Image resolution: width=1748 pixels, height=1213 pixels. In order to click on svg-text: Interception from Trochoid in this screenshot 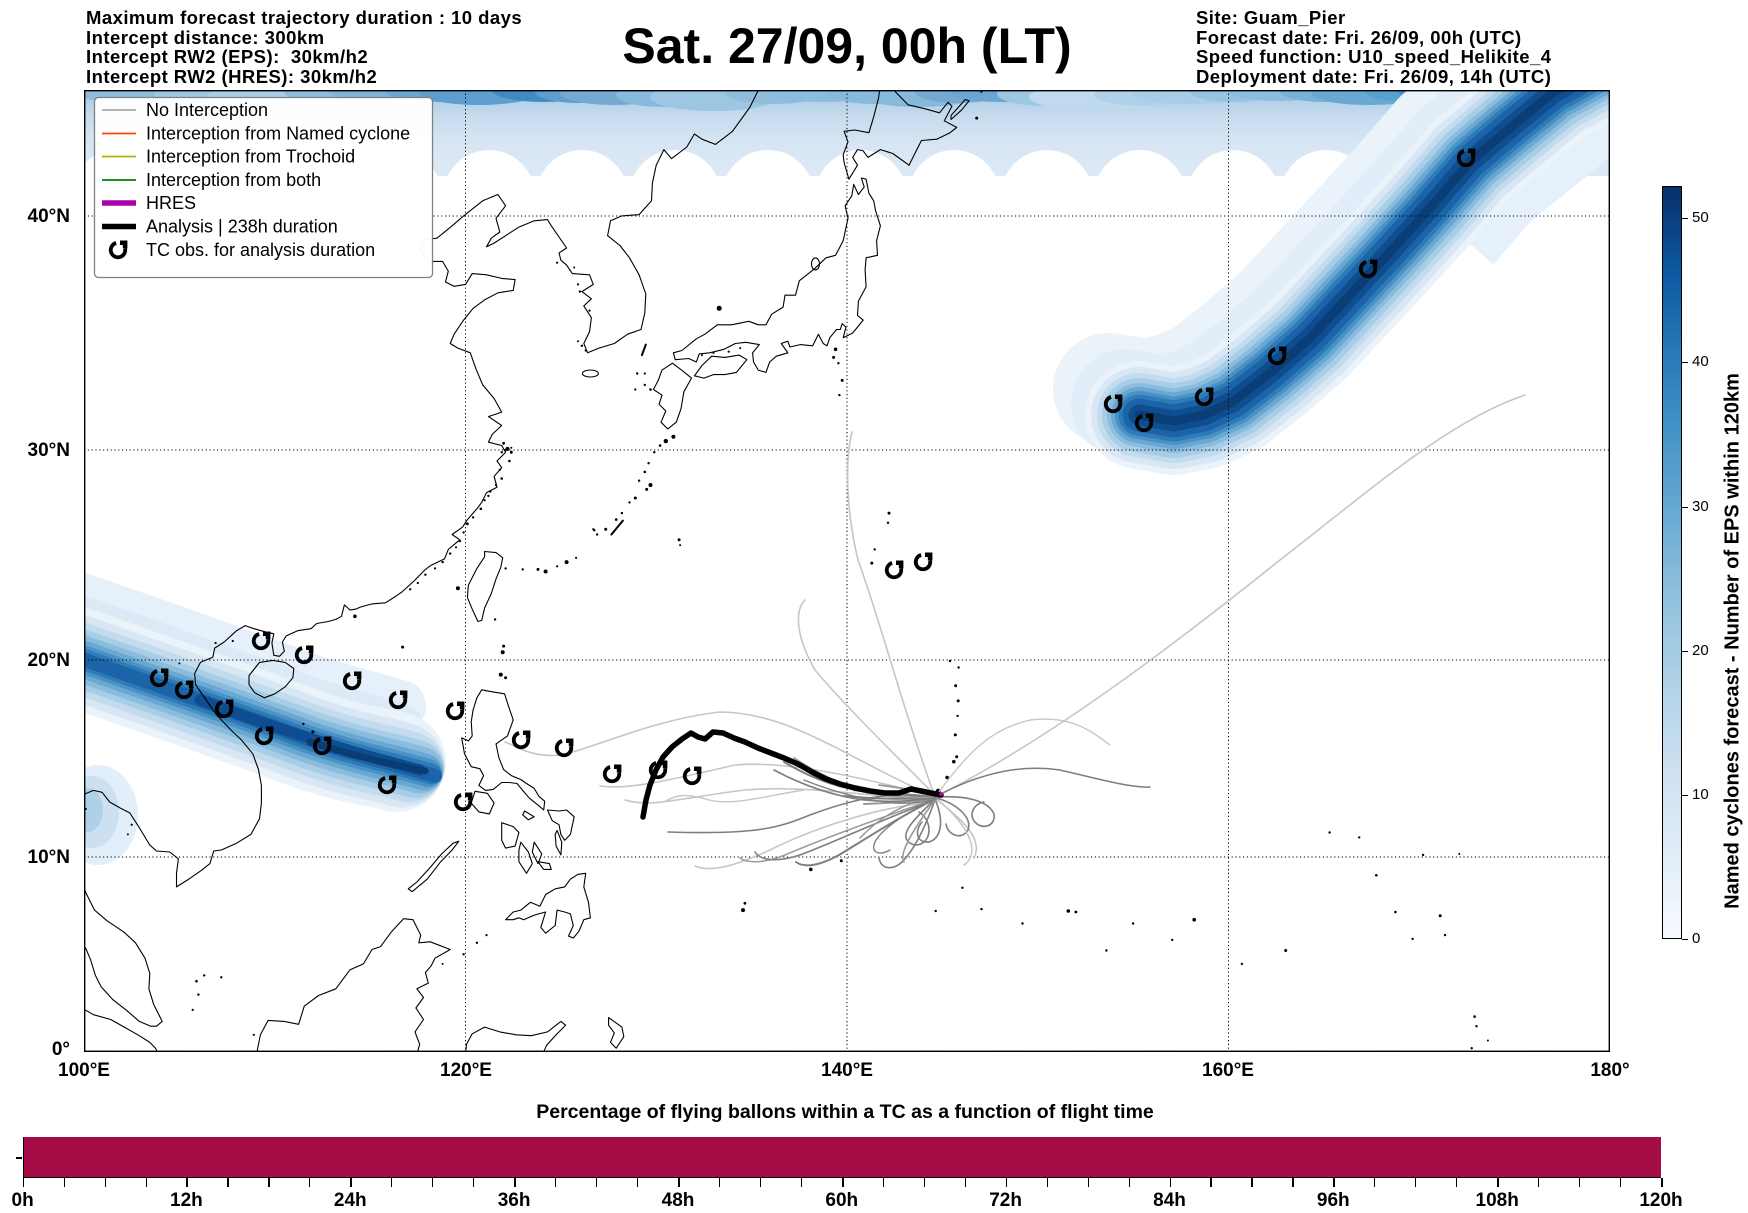, I will do `click(250, 157)`.